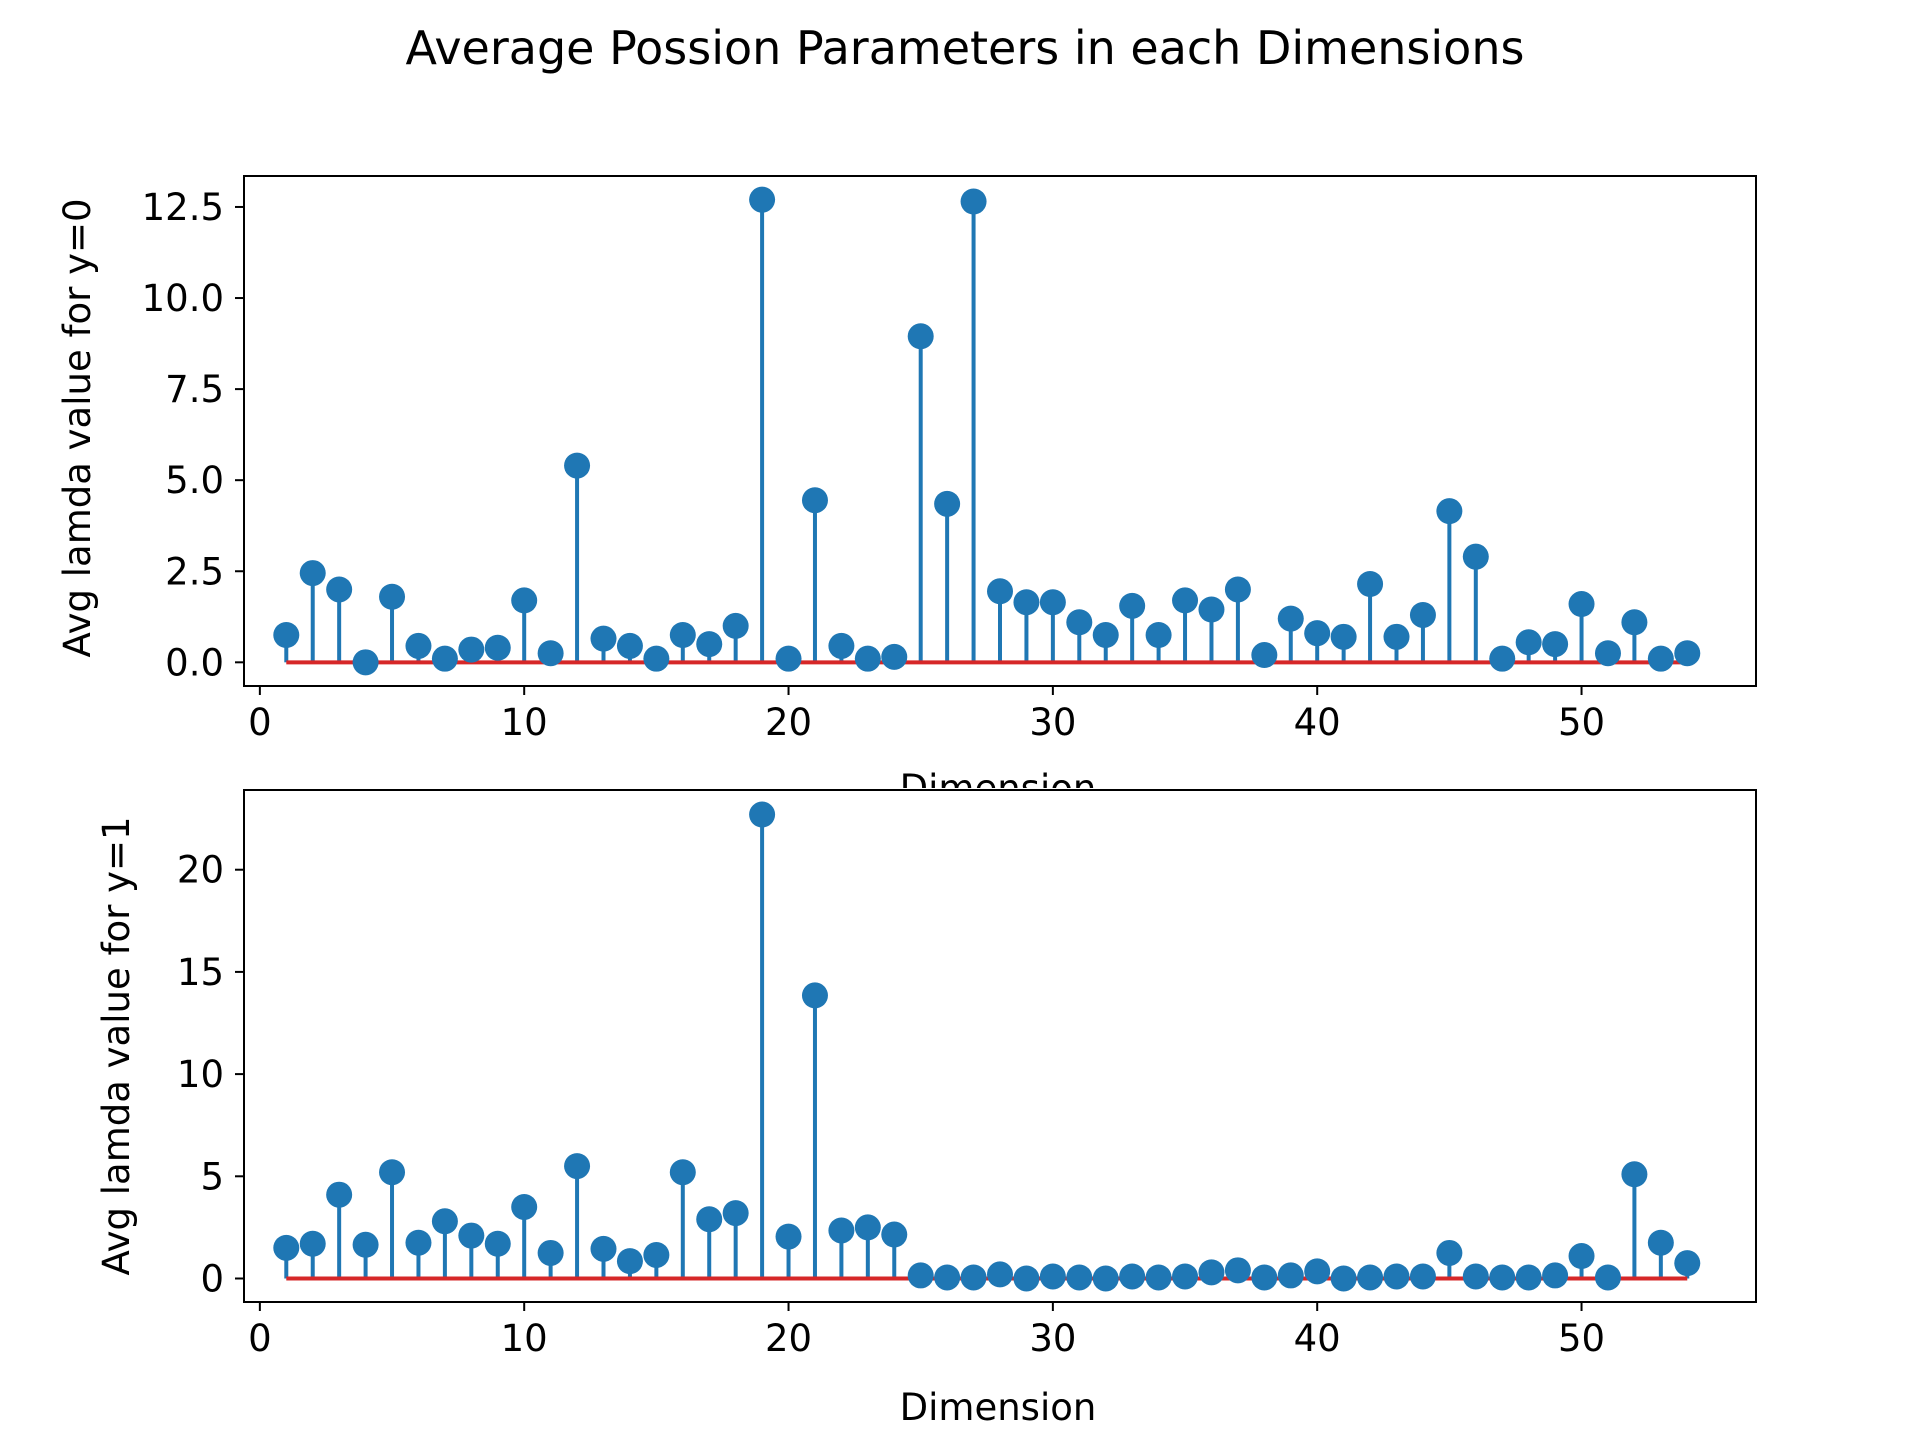 The height and width of the screenshot is (1440, 1920). I want to click on top-ytick-label: 0.0, so click(194, 662).